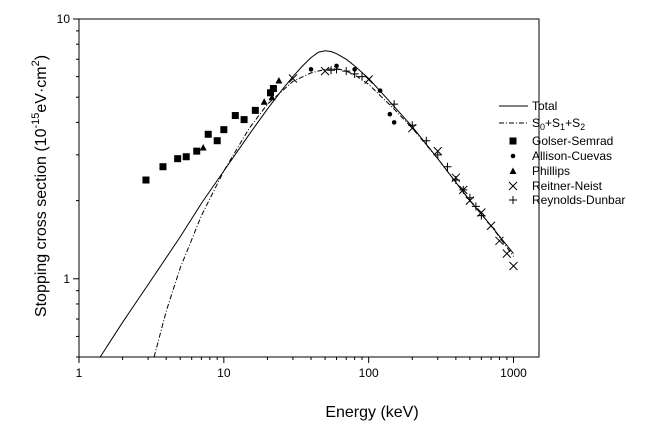 The width and height of the screenshot is (655, 429). I want to click on legend-total-label: Total, so click(544, 106).